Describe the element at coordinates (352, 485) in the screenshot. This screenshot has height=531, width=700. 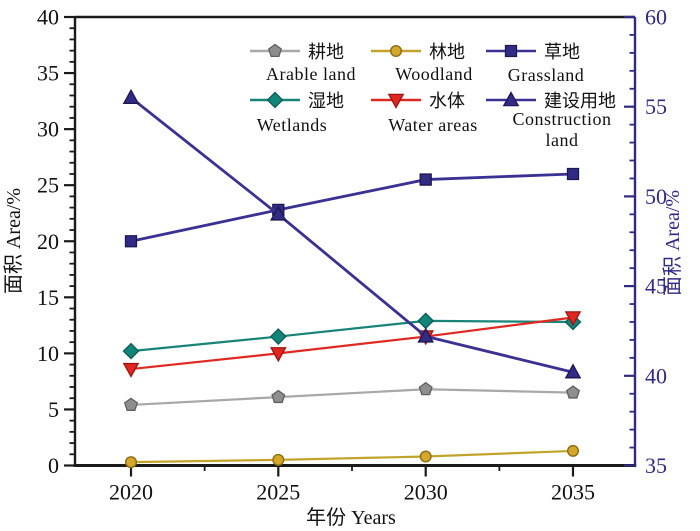
I see `x-axis: 2020 2025 2030 2035` at that location.